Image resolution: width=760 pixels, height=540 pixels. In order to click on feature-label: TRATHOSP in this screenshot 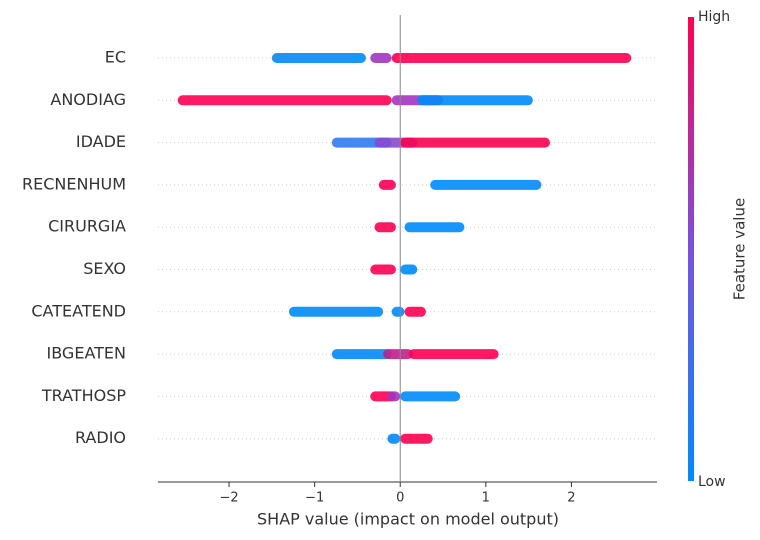, I will do `click(84, 395)`.